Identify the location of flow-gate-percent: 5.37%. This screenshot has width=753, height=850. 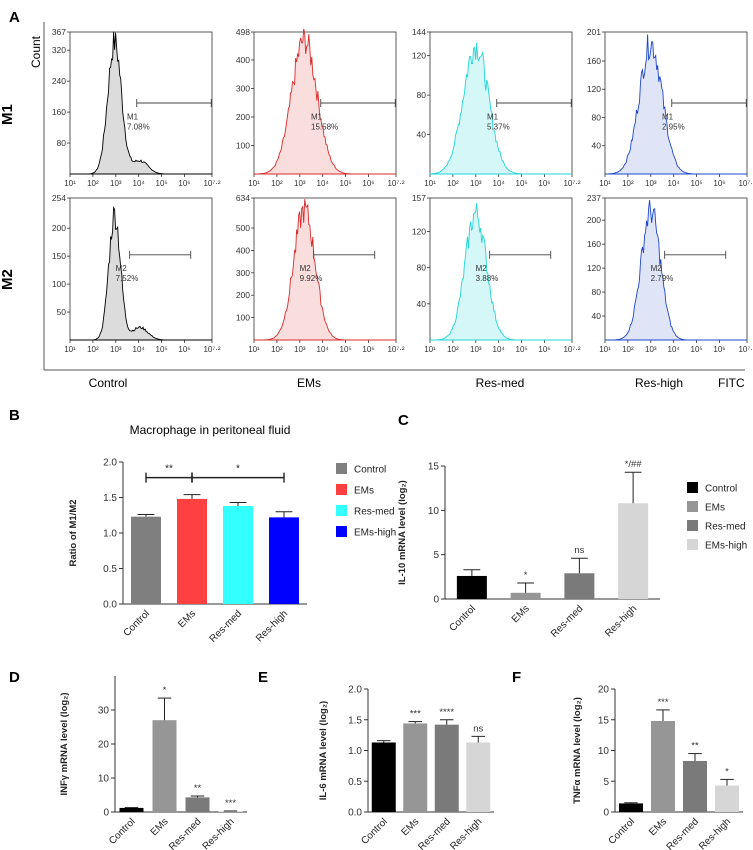
(498, 126).